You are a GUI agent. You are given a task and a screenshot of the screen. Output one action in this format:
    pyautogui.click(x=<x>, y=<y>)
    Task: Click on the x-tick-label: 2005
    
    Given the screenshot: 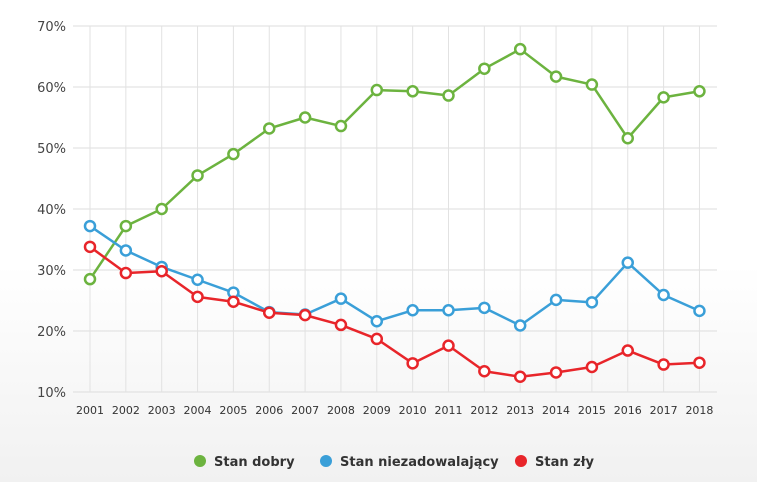 What is the action you would take?
    pyautogui.click(x=233, y=410)
    